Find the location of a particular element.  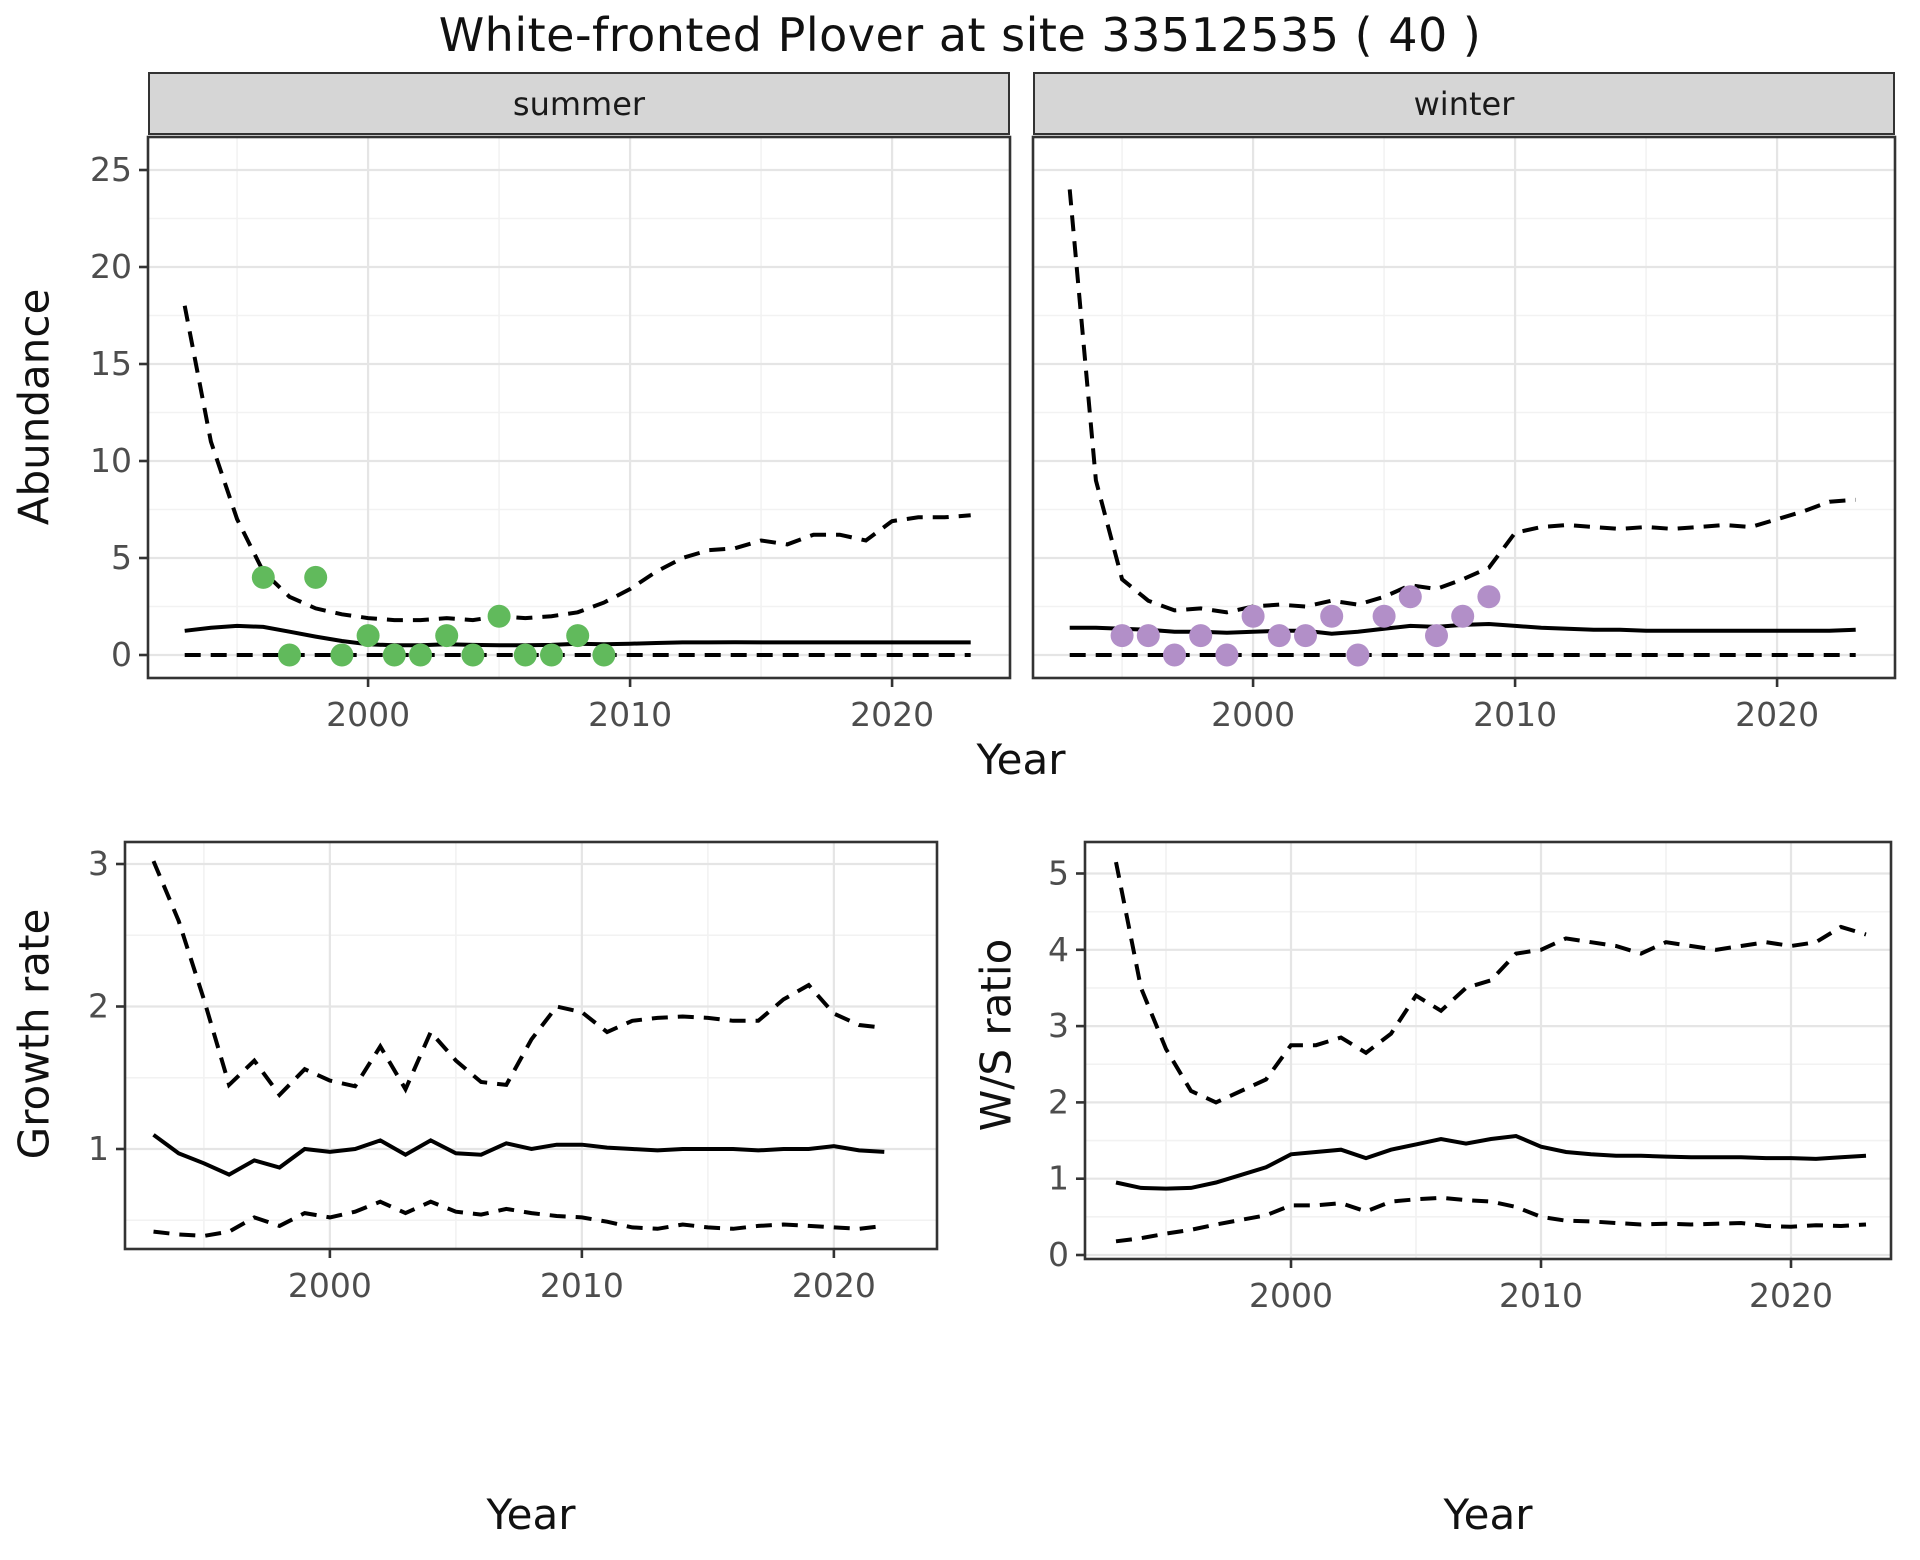

abundance-axis-label: Abundance is located at coordinates (34, 407).